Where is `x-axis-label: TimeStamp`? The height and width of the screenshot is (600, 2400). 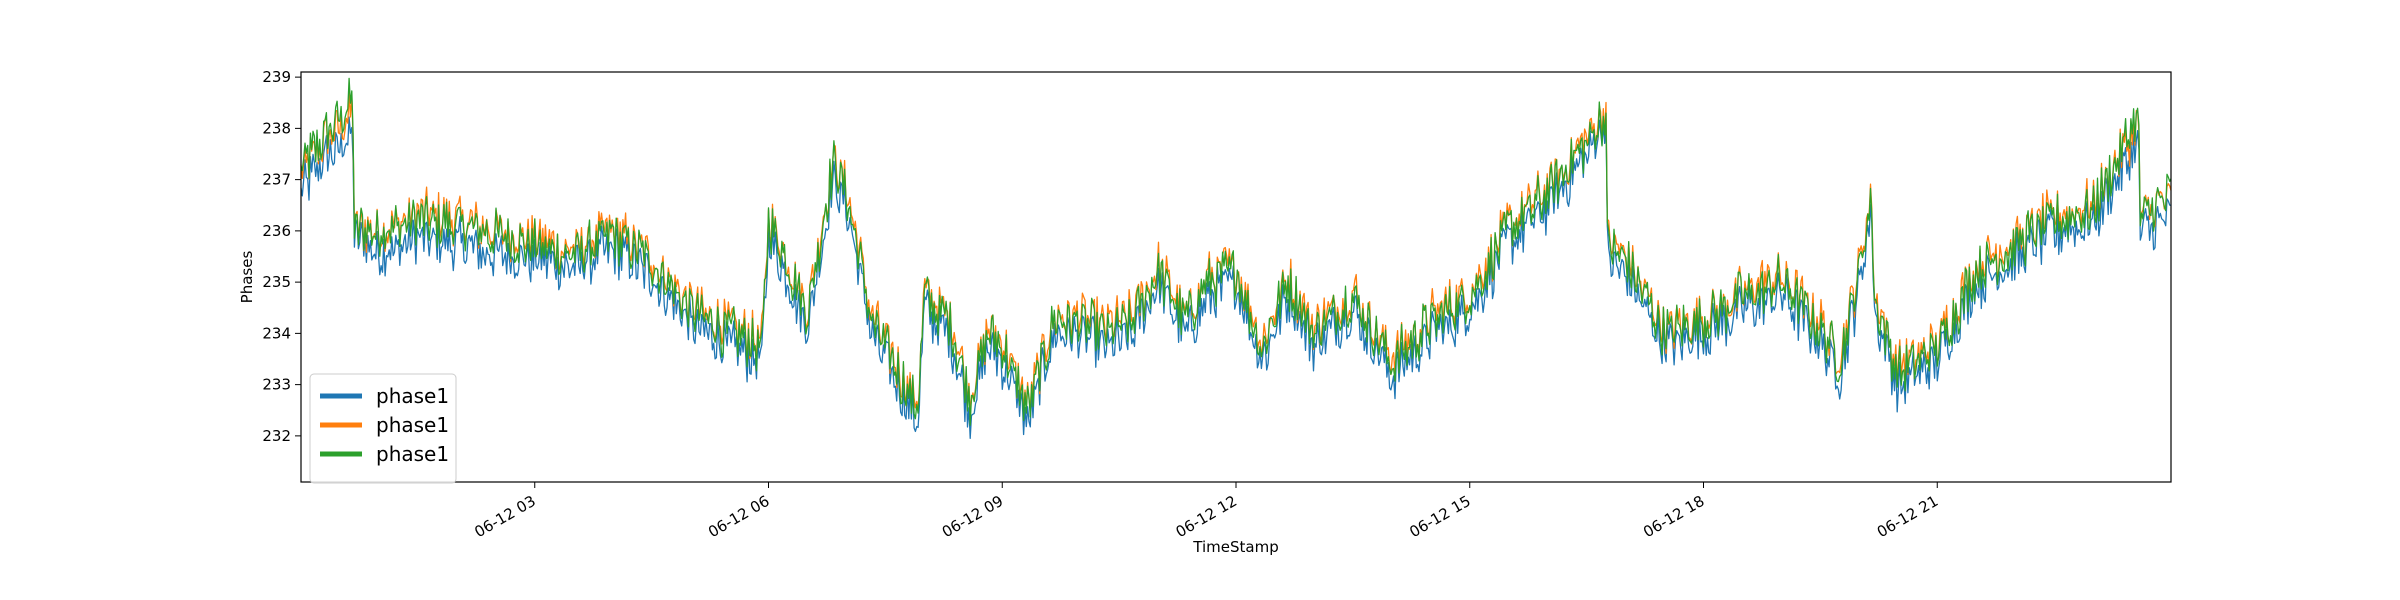
x-axis-label: TimeStamp is located at coordinates (1235, 547).